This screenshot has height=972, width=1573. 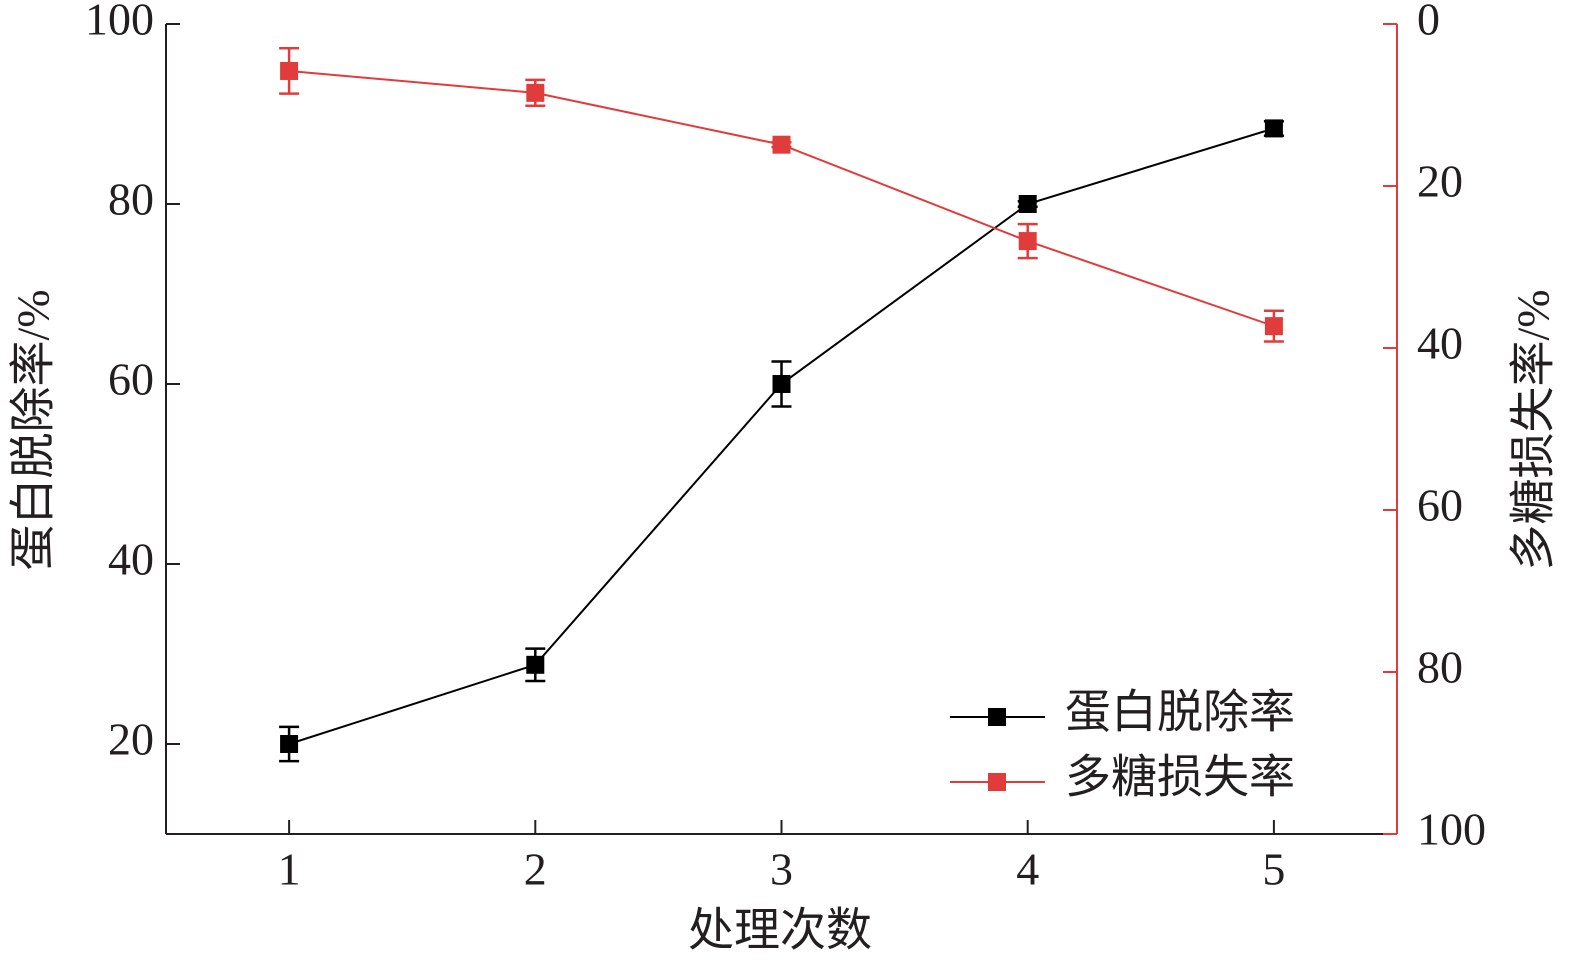 What do you see at coordinates (33, 429) in the screenshot?
I see `y-axis-label: 蛋白脱除率/%` at bounding box center [33, 429].